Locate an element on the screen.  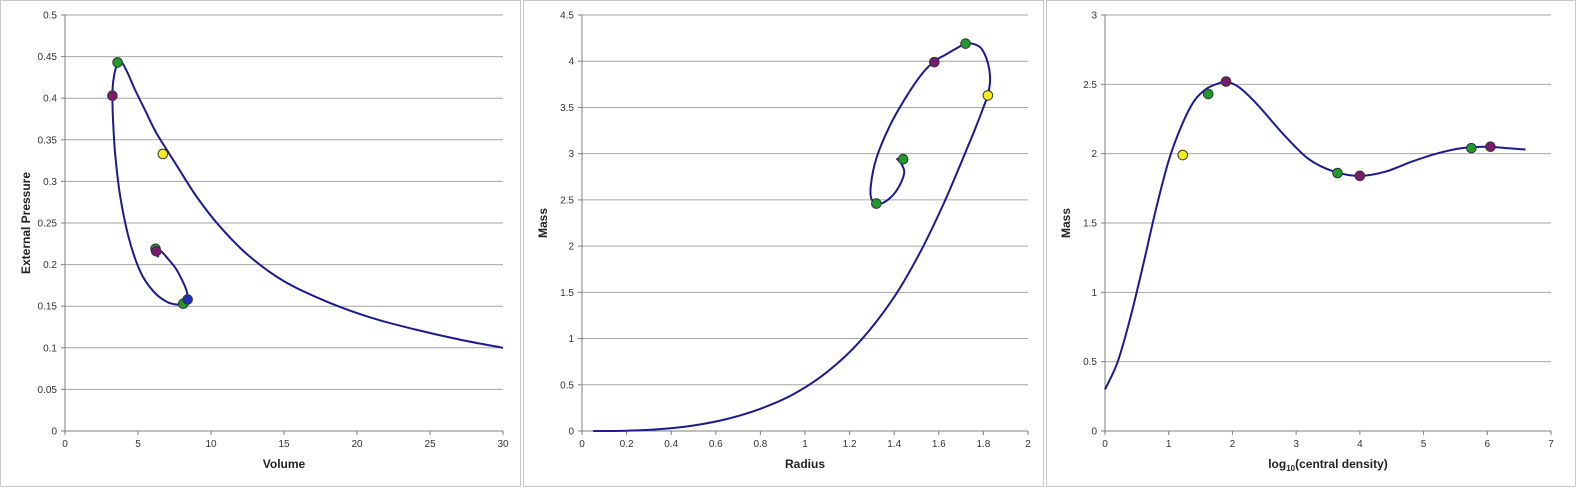
data-point-blue is located at coordinates (187, 299).